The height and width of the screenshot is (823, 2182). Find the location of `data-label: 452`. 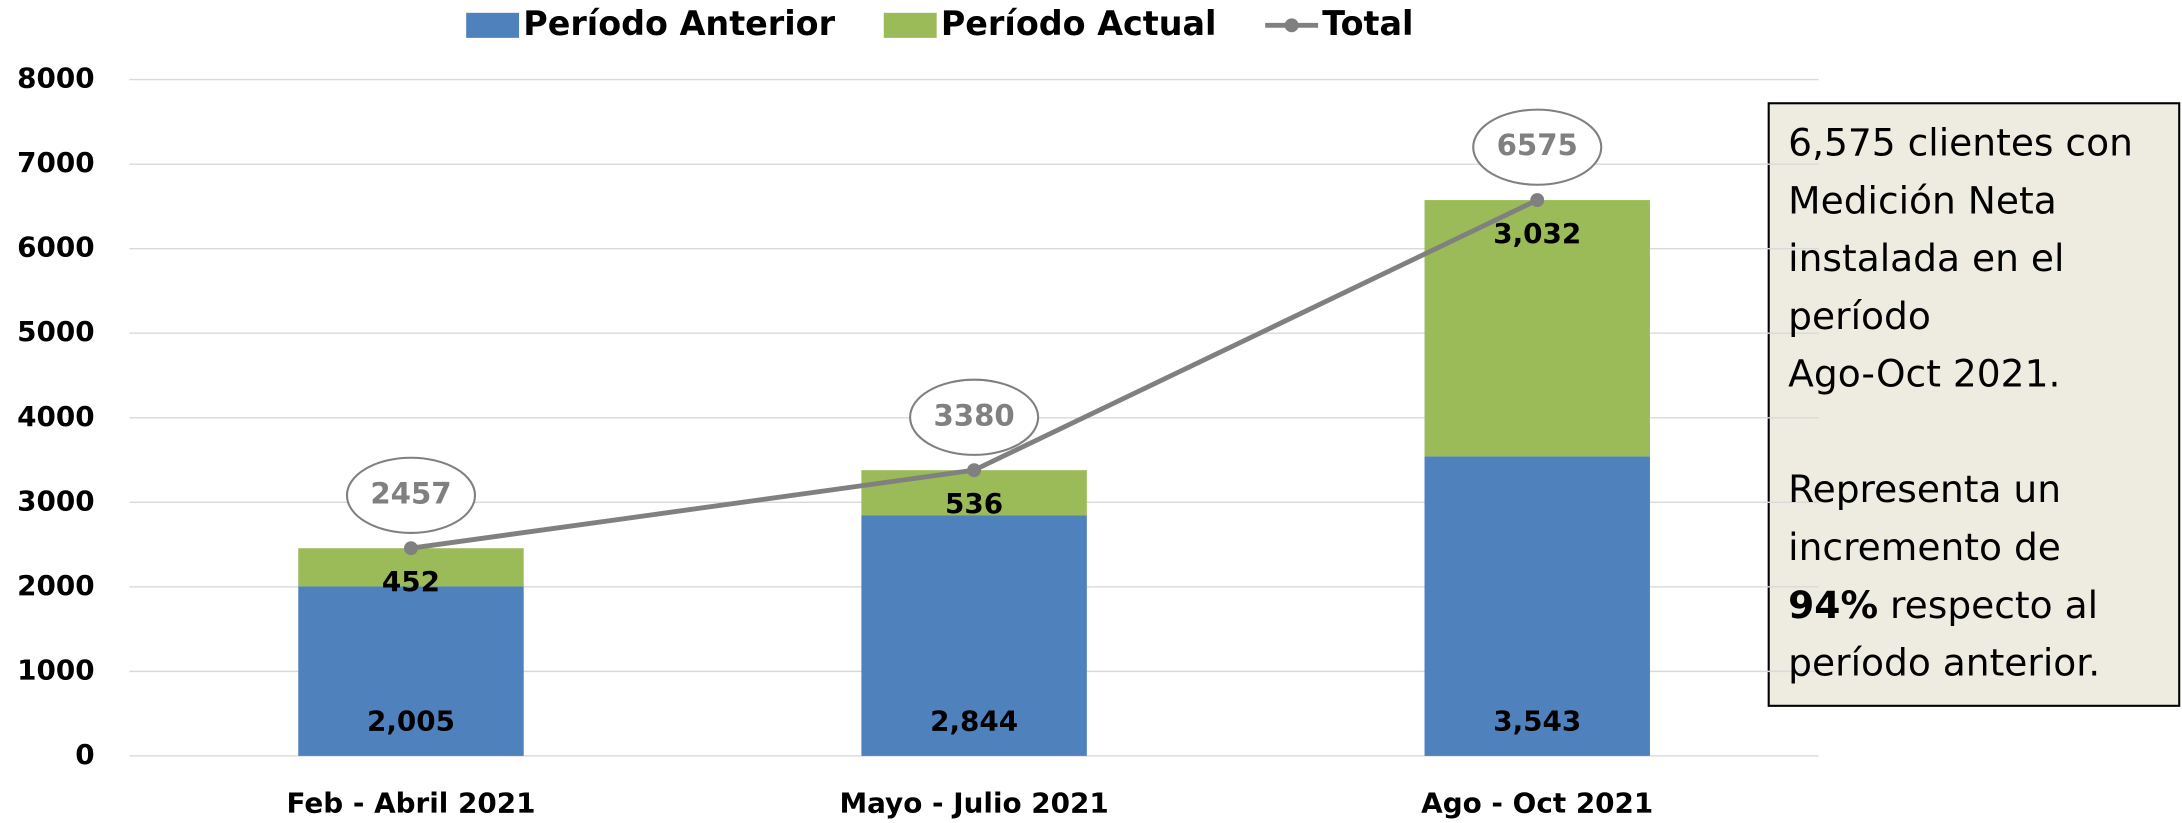

data-label: 452 is located at coordinates (411, 581).